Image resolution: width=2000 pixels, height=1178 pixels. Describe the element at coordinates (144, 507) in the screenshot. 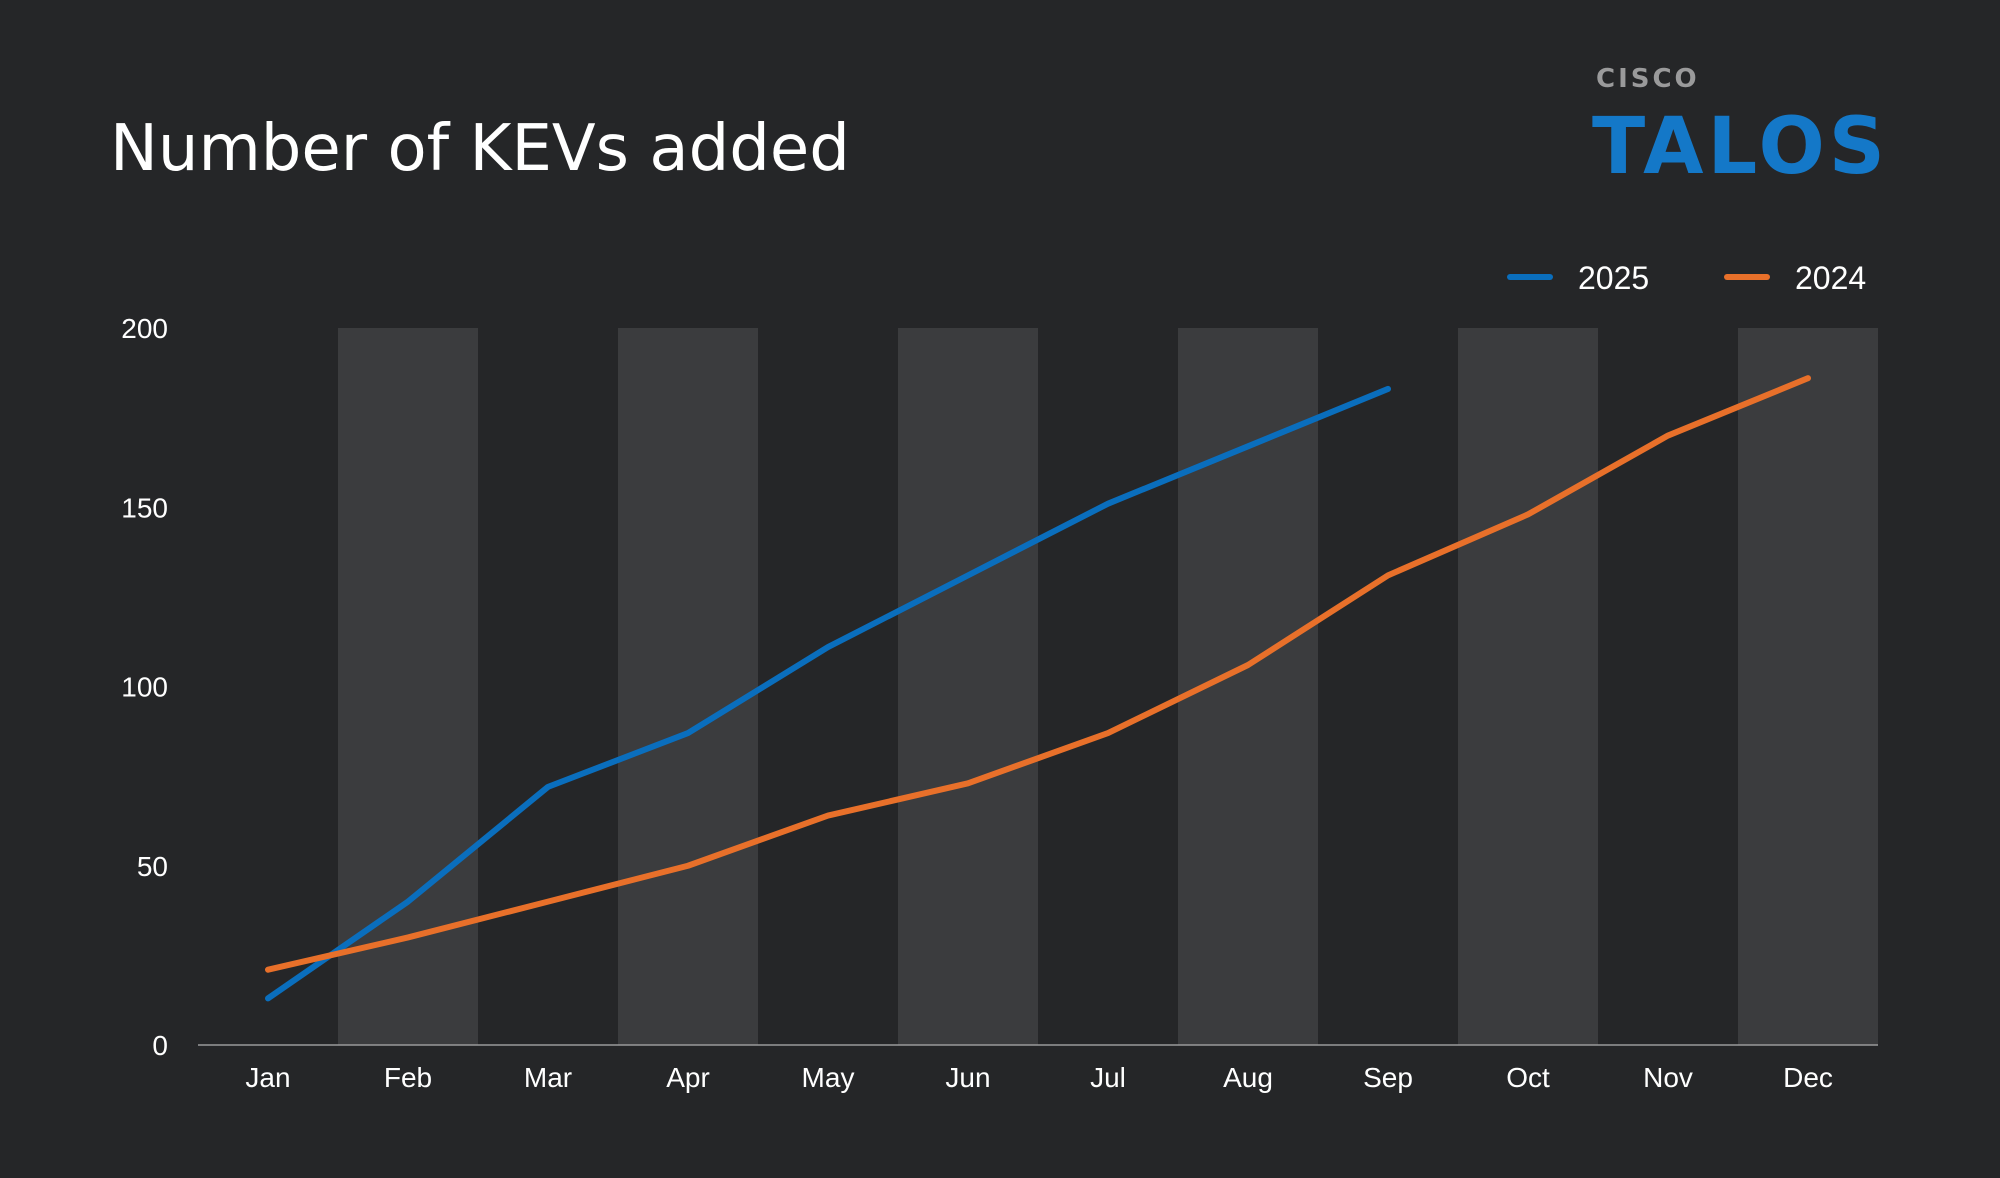

I see `y-tick-label: 150` at that location.